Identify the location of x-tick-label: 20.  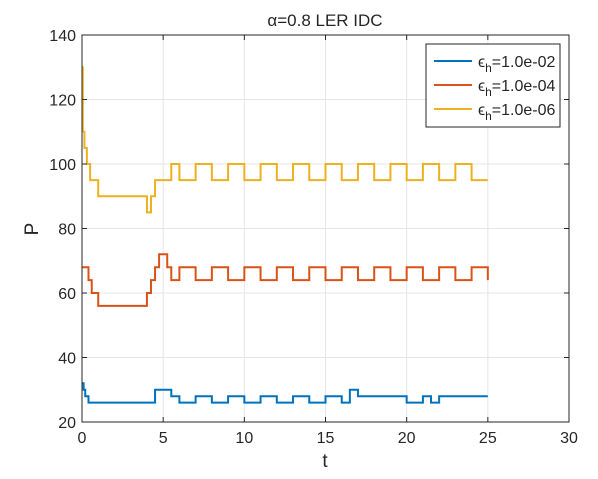
(407, 438).